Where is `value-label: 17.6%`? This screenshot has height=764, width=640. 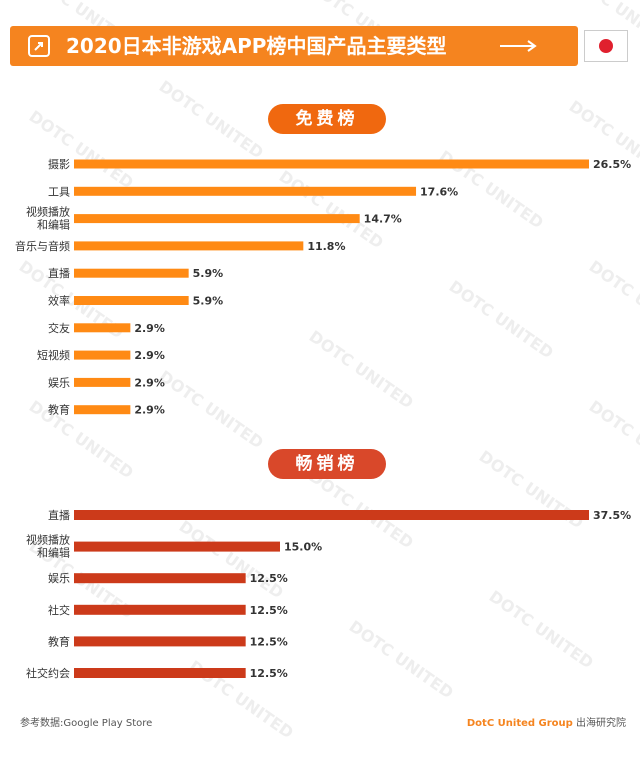 value-label: 17.6% is located at coordinates (439, 191).